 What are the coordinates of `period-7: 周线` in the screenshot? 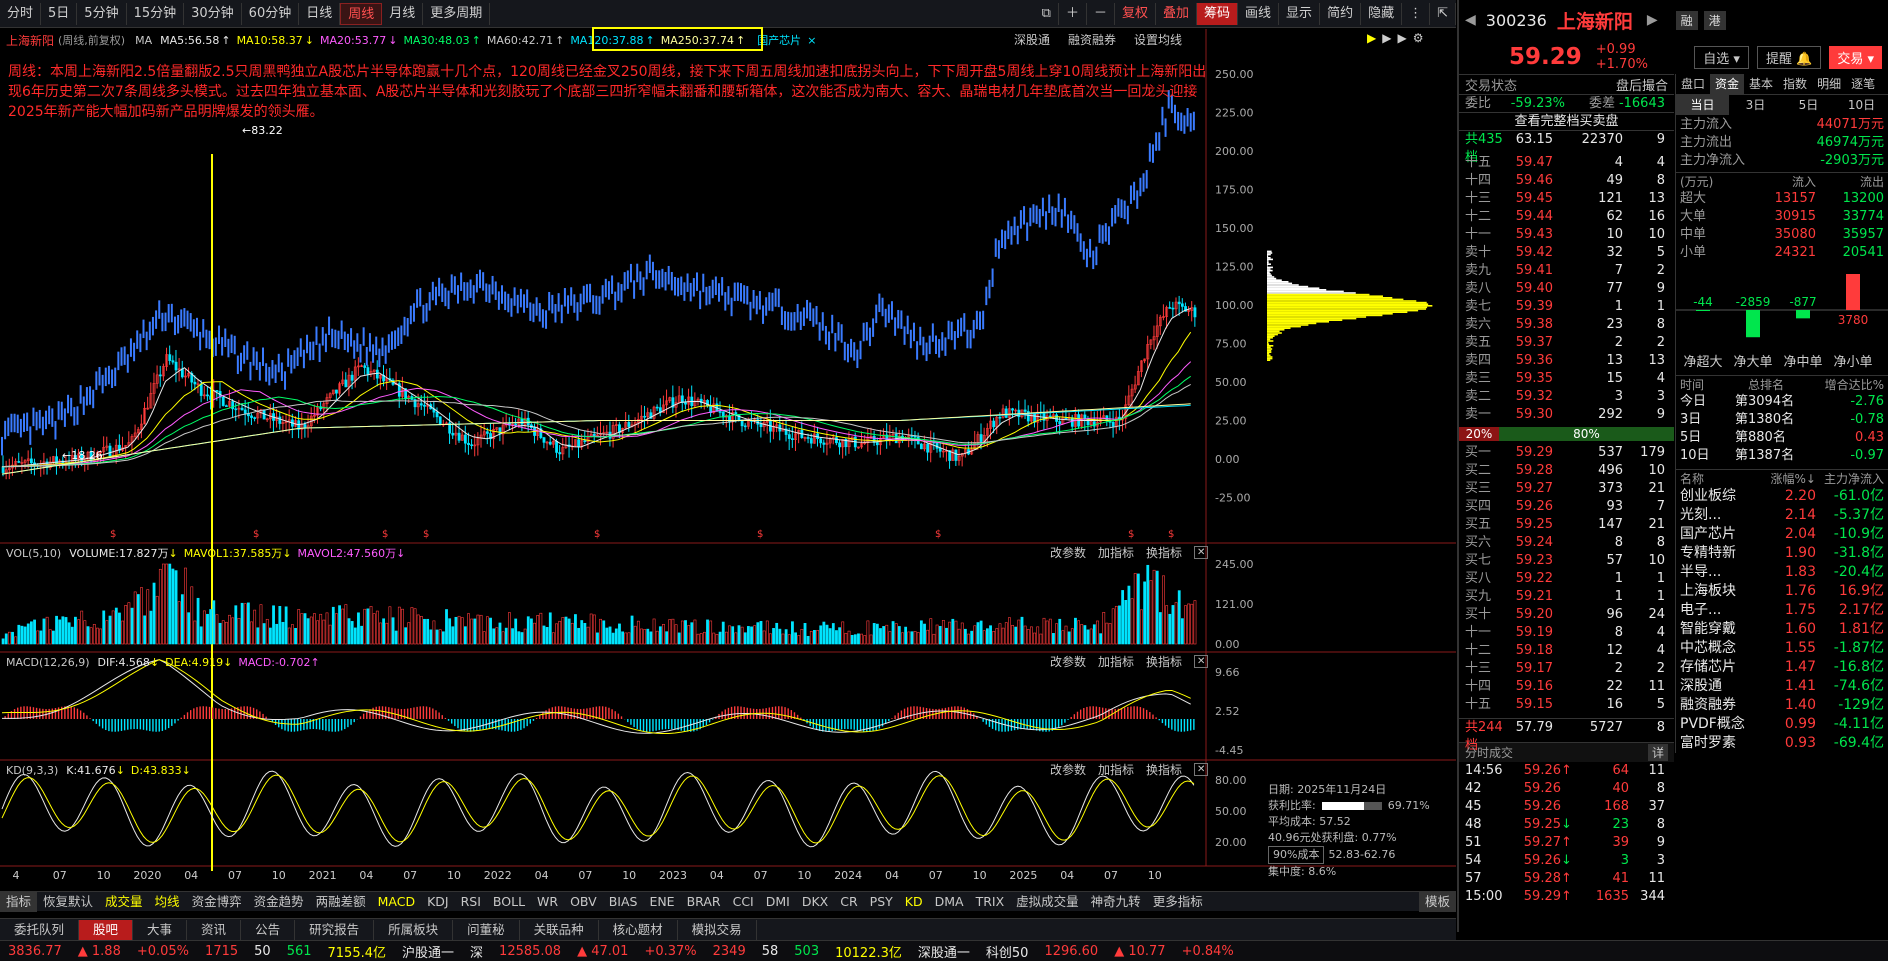 It's located at (361, 13).